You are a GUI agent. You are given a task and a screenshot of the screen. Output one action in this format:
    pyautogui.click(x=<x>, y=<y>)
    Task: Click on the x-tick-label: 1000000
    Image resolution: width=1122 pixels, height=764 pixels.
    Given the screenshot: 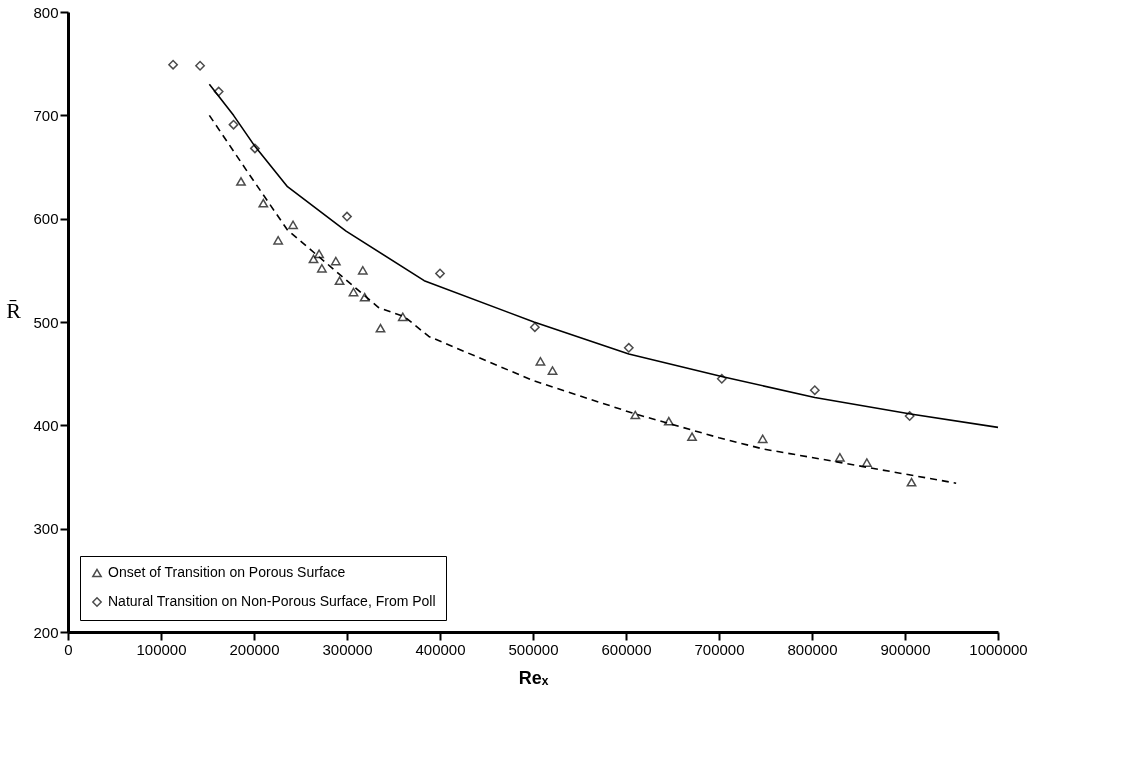 What is the action you would take?
    pyautogui.click(x=998, y=649)
    